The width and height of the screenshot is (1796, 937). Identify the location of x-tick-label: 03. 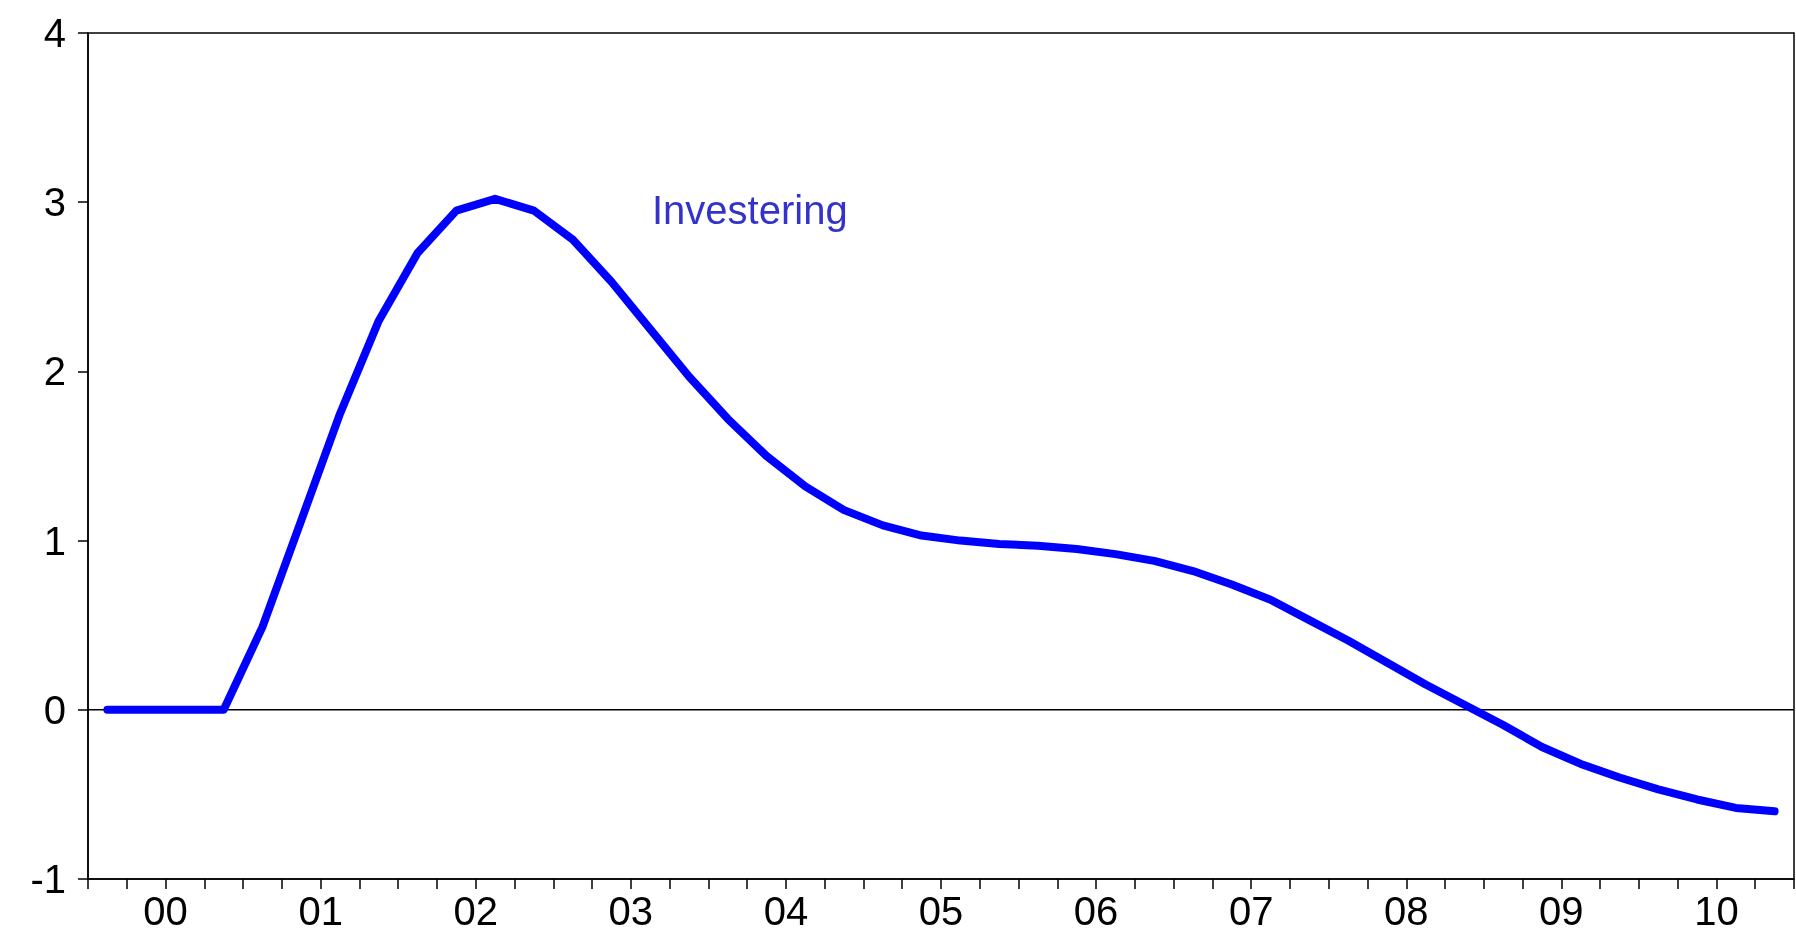
(631, 911).